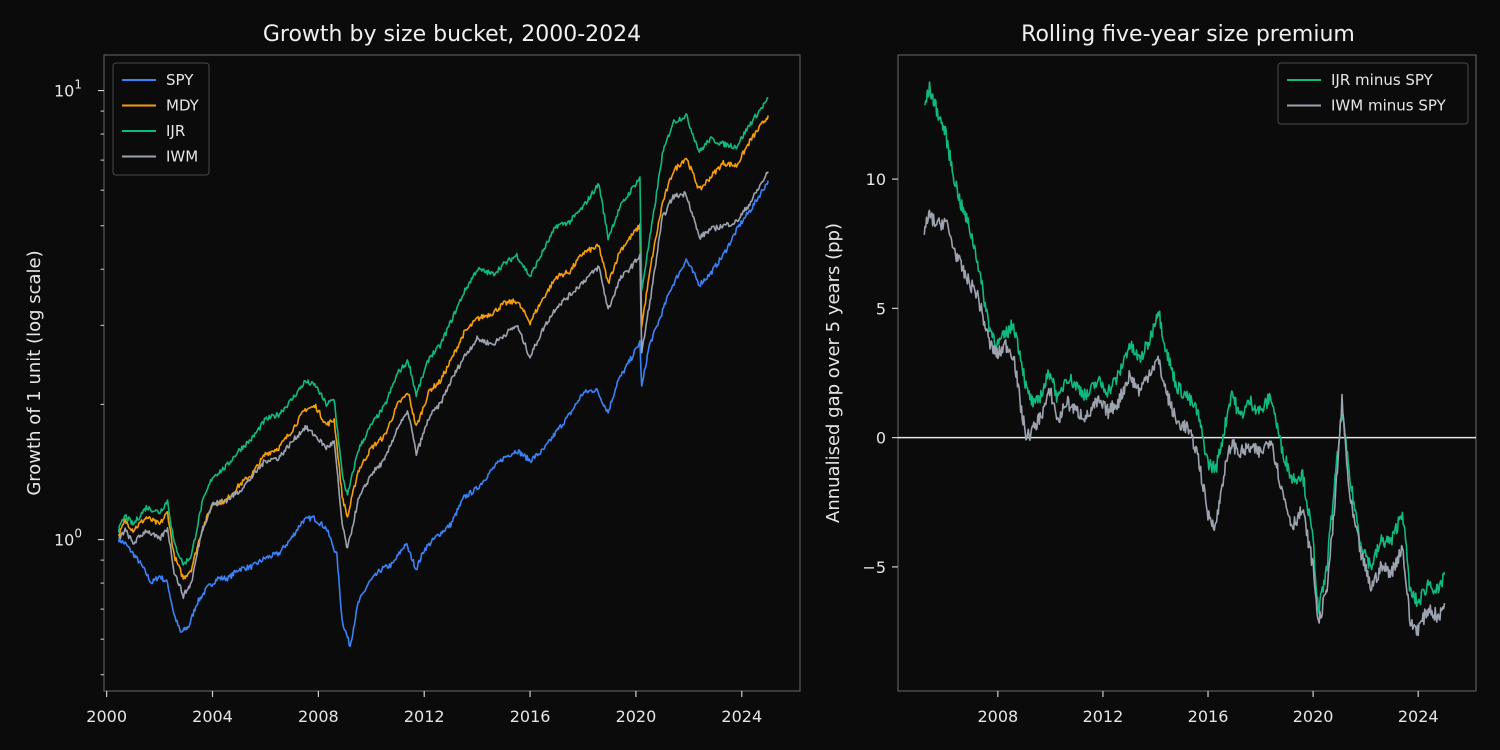  I want to click on legend-label-ijr-minus-spy: IJR minus SPY, so click(1382, 80).